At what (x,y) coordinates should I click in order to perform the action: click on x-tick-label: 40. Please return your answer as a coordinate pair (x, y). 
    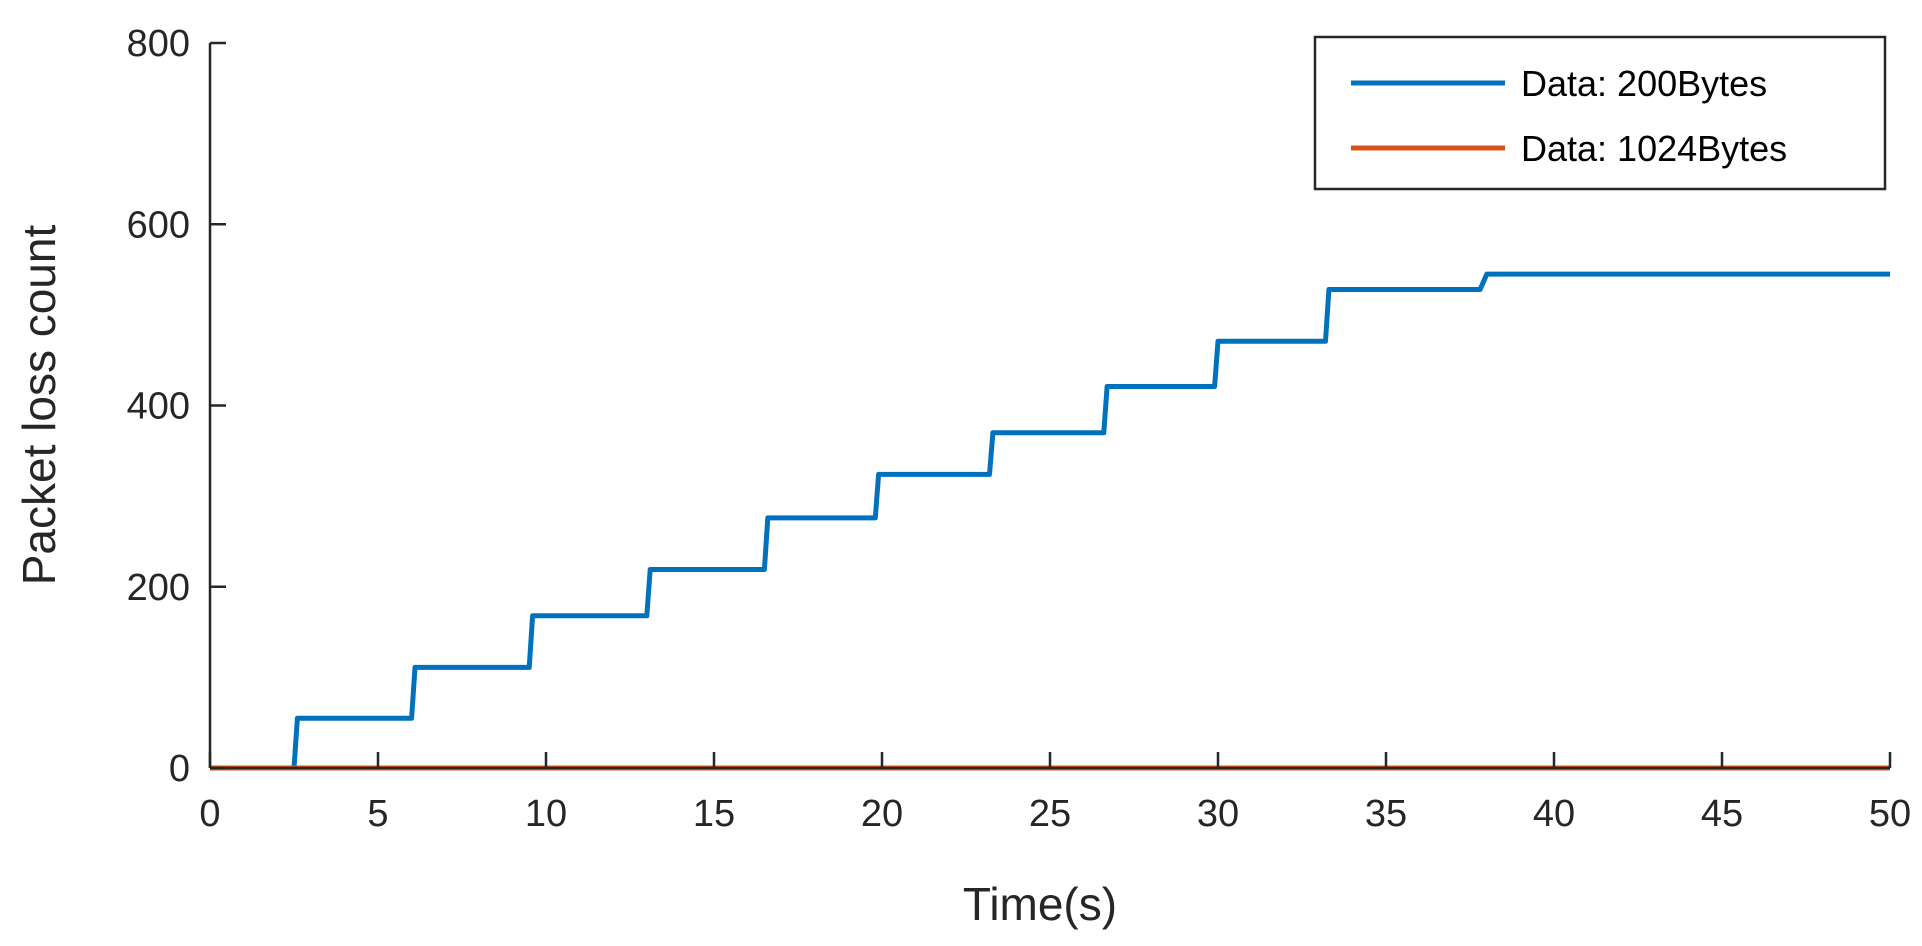
    Looking at the image, I should click on (1554, 814).